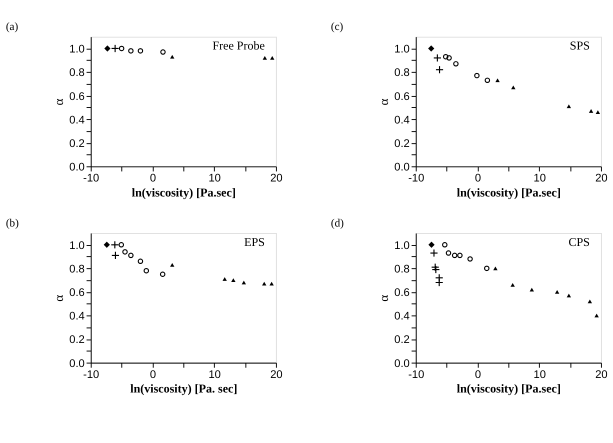 The height and width of the screenshot is (443, 613). I want to click on chart-title: (d), so click(337, 224).